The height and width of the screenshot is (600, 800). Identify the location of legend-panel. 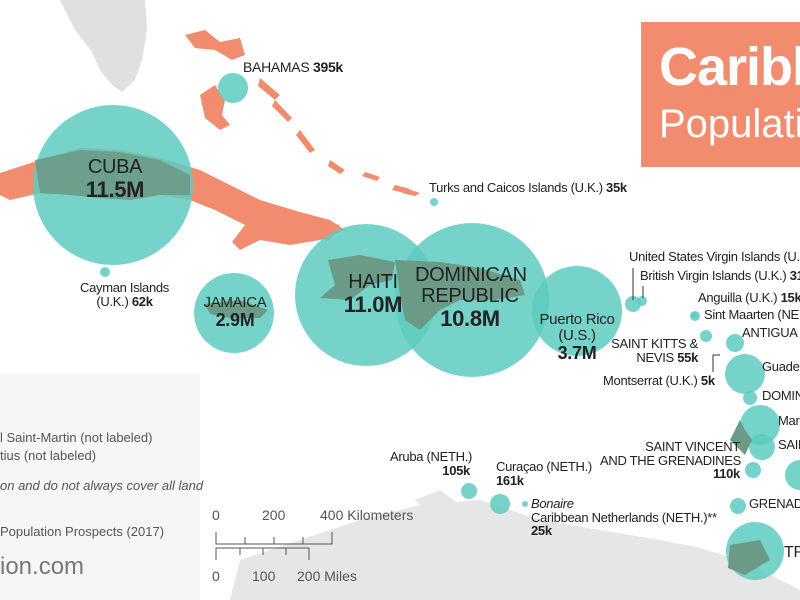
(100, 486).